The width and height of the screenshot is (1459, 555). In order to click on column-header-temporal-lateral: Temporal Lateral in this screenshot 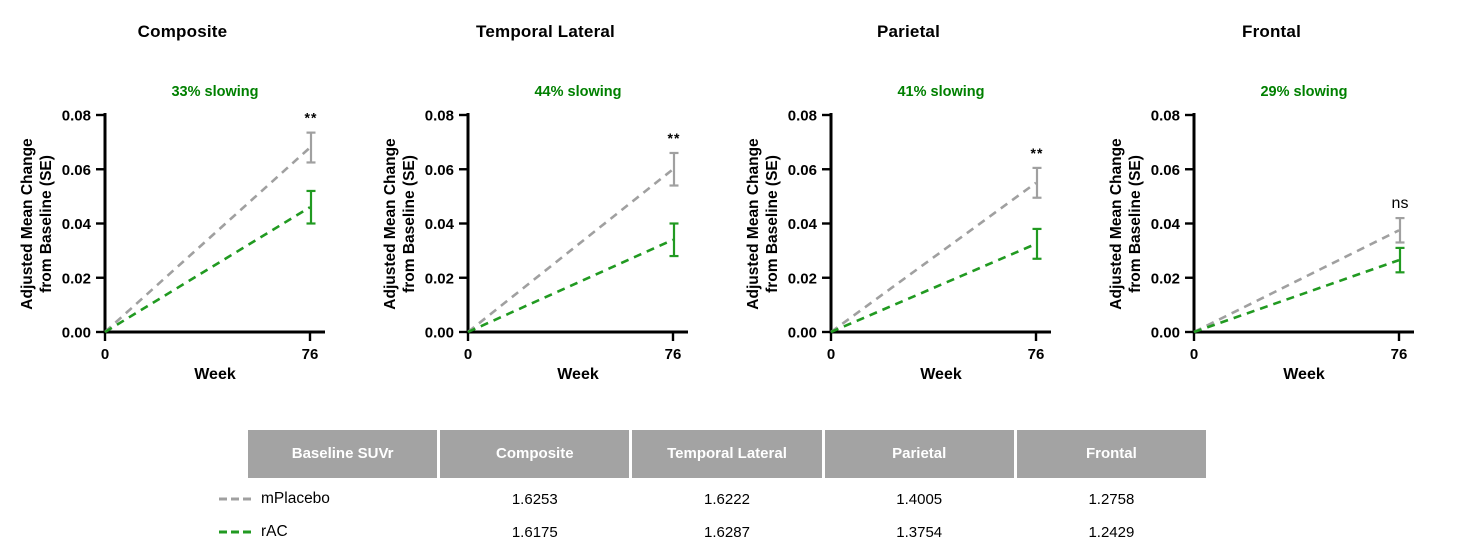, I will do `click(727, 454)`.